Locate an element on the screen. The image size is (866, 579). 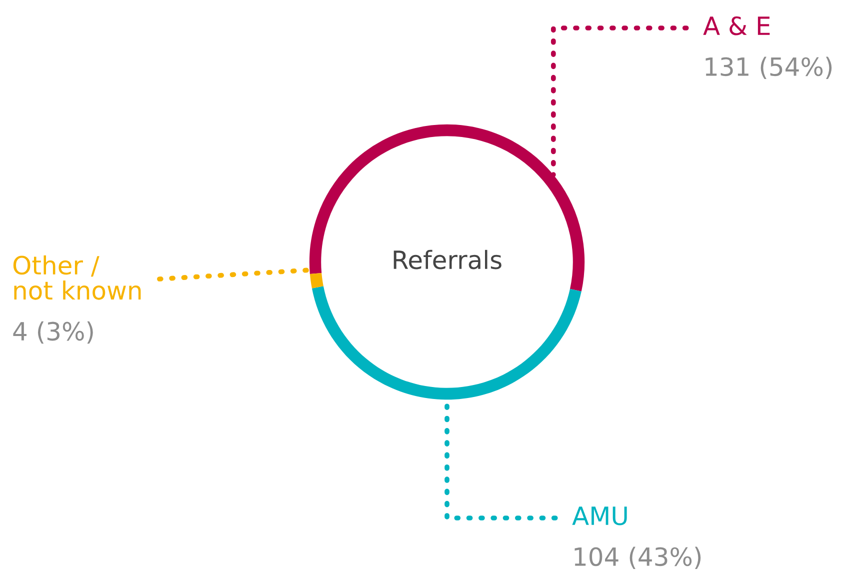
slice-label: AMU is located at coordinates (599, 516).